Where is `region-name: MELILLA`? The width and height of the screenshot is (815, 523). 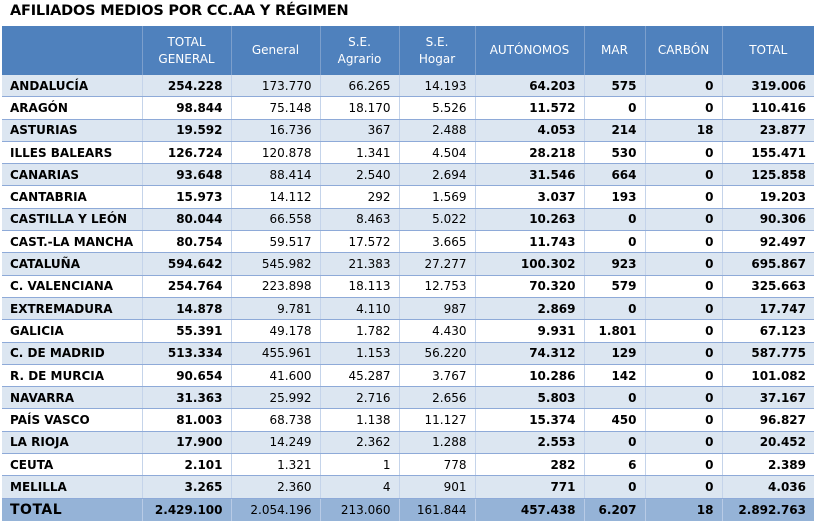 region-name: MELILLA is located at coordinates (72, 487).